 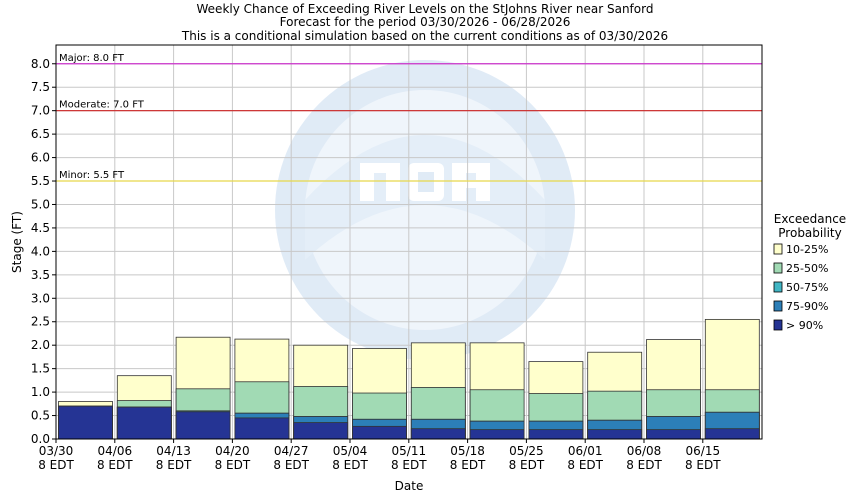 I want to click on y-tick-label: 0.0, so click(x=40, y=439).